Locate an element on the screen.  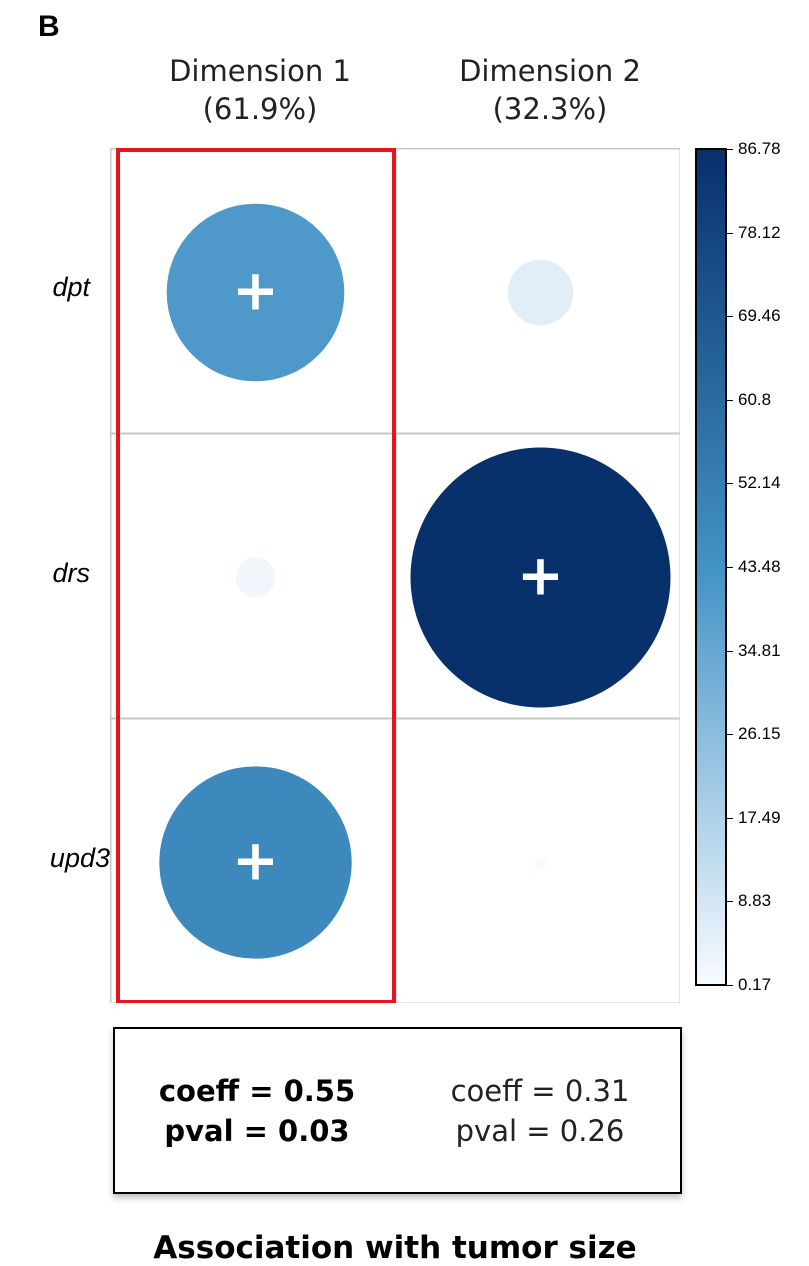
colorbar-tick-label: 60.8 is located at coordinates (755, 399).